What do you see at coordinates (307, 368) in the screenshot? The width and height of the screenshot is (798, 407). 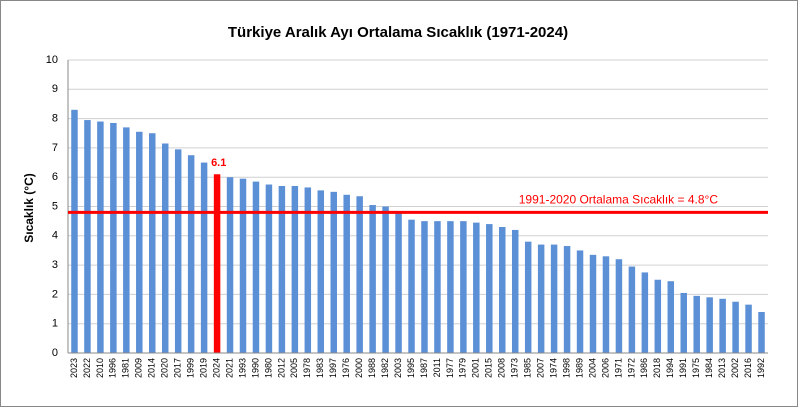 I see `x-tick-label: 1978` at bounding box center [307, 368].